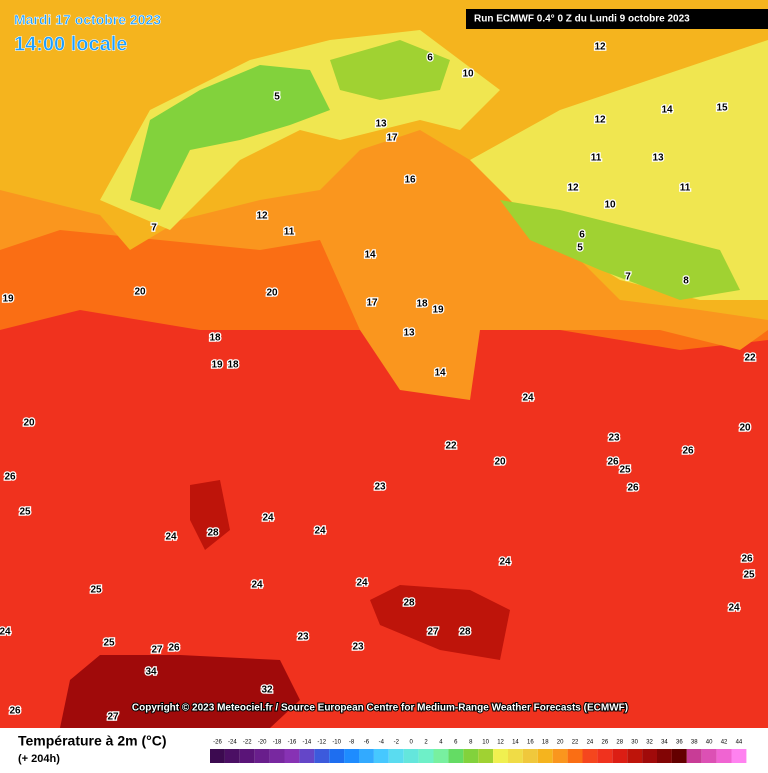  What do you see at coordinates (468, 74) in the screenshot?
I see `temperature-label: 10` at bounding box center [468, 74].